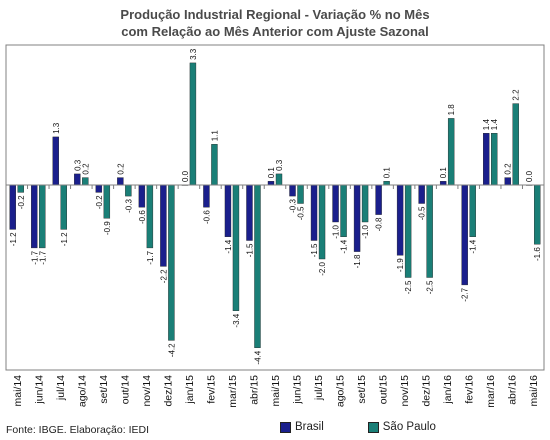 Image resolution: width=550 pixels, height=440 pixels. What do you see at coordinates (190, 390) in the screenshot?
I see `category-label: jan/15` at bounding box center [190, 390].